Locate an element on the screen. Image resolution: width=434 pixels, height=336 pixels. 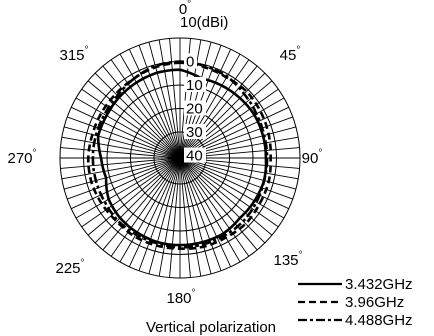
angle-label: 135° is located at coordinates (287, 259).